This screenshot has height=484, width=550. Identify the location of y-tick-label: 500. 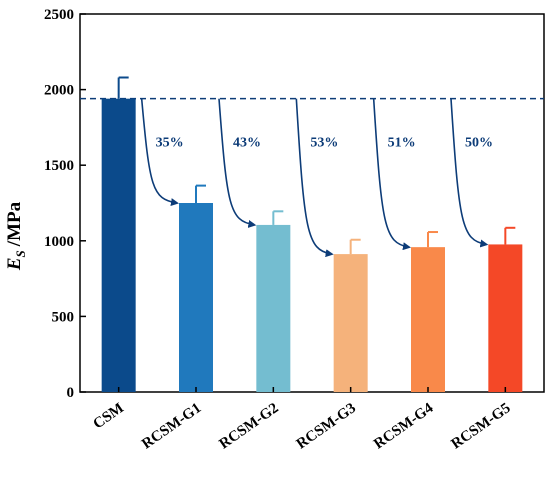
(63, 317).